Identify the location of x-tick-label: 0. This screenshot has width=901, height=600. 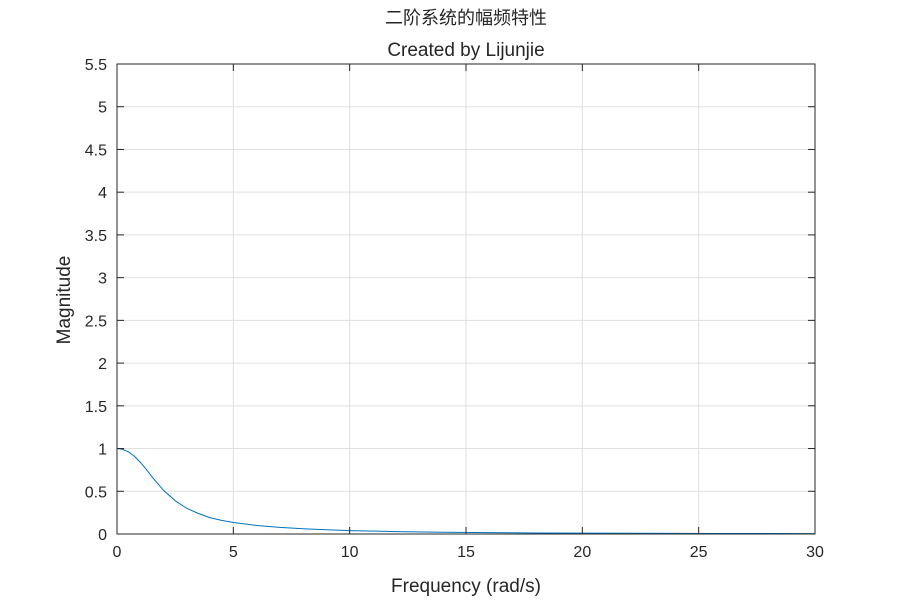
(117, 552).